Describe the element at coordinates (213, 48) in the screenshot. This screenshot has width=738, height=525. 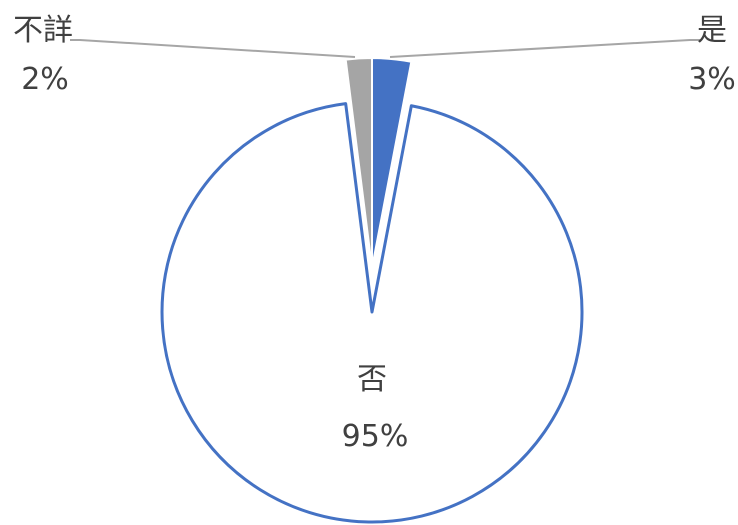
I see `leader-line-buxiang` at that location.